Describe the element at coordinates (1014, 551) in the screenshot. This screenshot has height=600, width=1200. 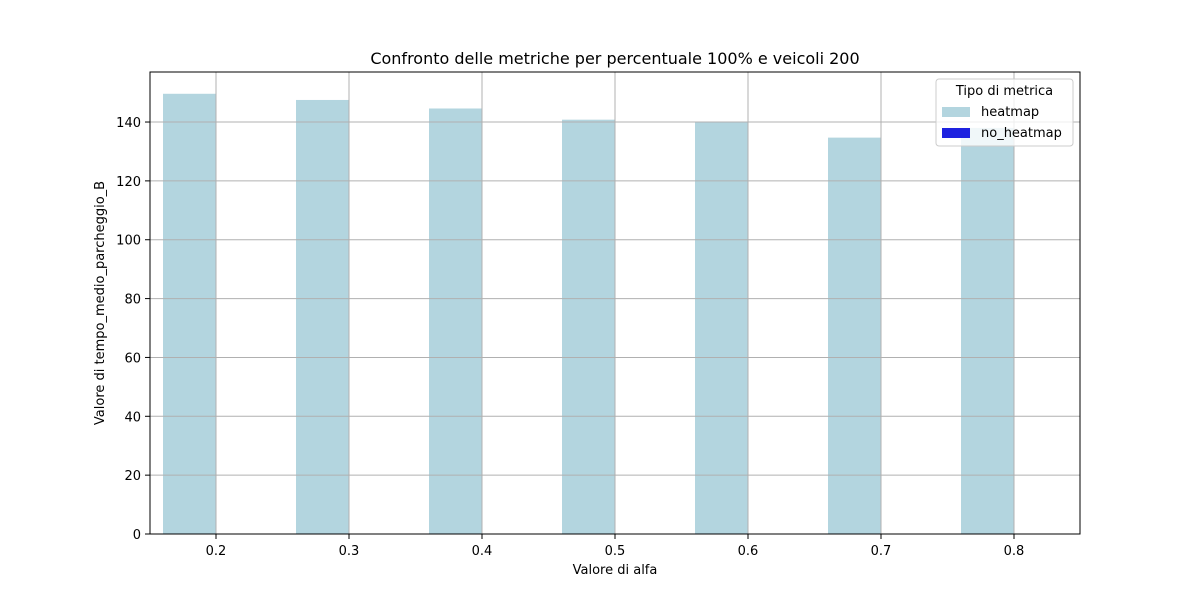
I see `x-tick-label: 0.8` at that location.